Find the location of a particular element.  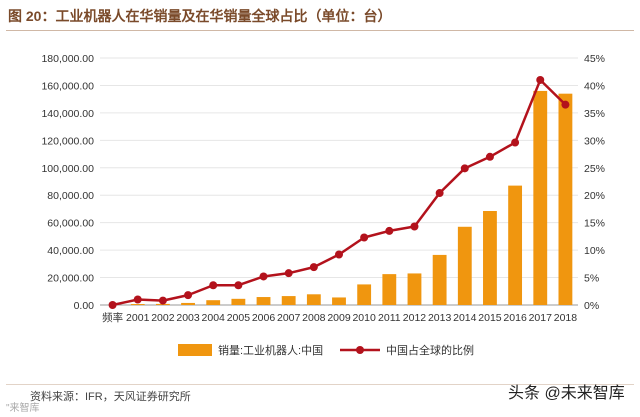

x-tick-label: 2016 is located at coordinates (515, 318).